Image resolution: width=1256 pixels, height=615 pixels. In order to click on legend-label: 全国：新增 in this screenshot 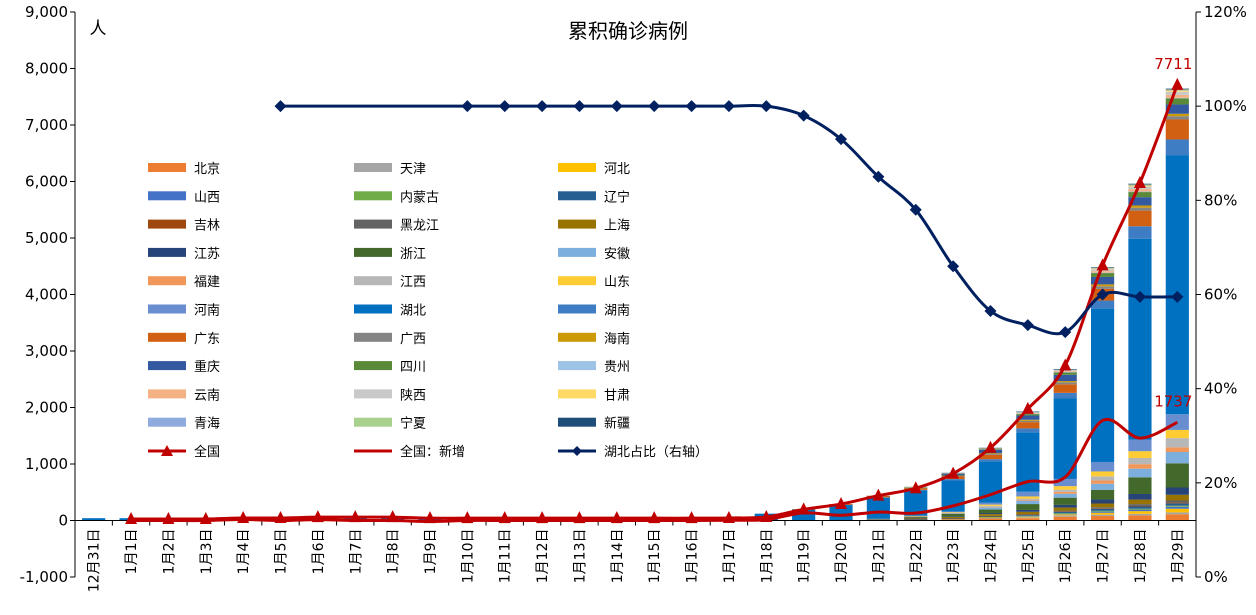, I will do `click(432, 452)`.